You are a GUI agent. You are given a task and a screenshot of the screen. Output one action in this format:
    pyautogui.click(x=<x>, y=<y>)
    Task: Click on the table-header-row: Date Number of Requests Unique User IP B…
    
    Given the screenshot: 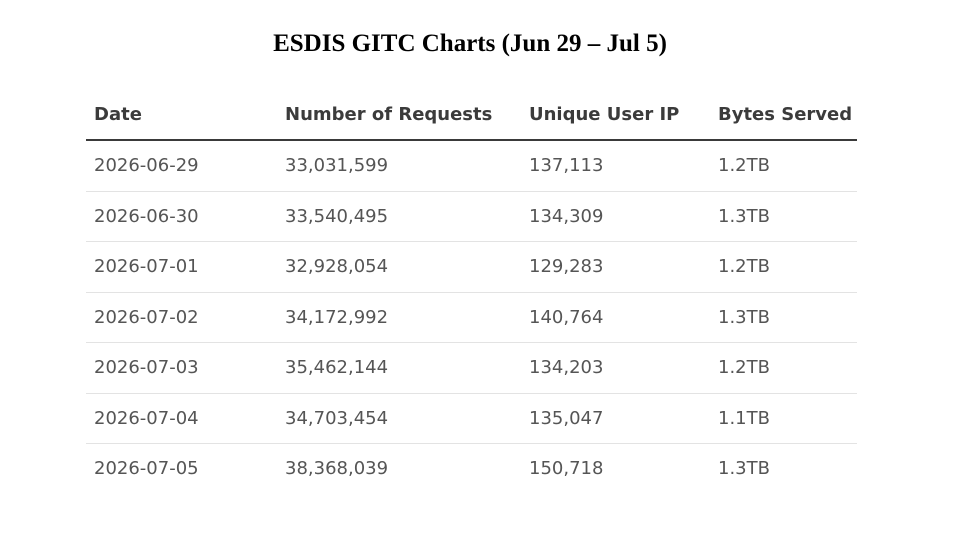 What is the action you would take?
    pyautogui.click(x=471, y=115)
    